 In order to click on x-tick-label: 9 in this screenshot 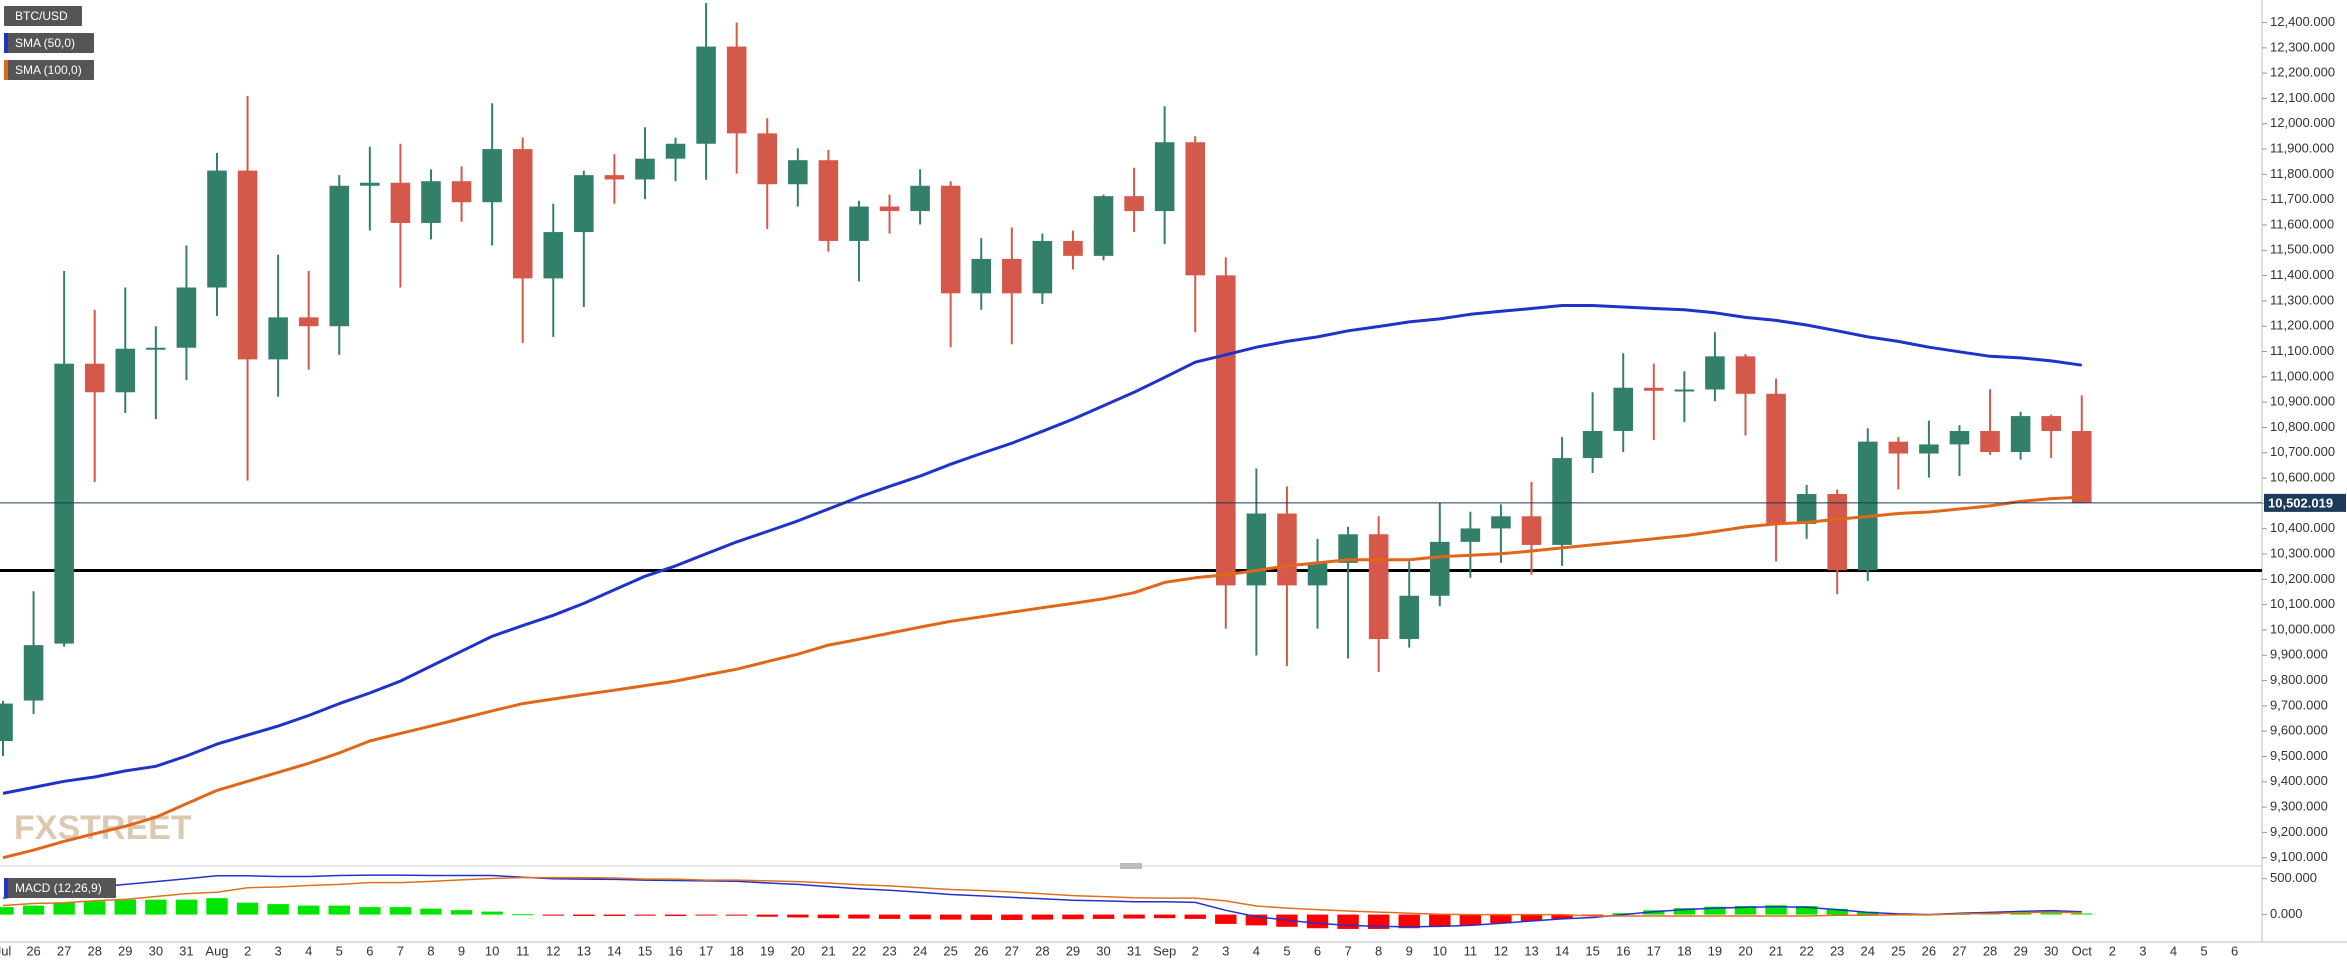, I will do `click(1409, 950)`.